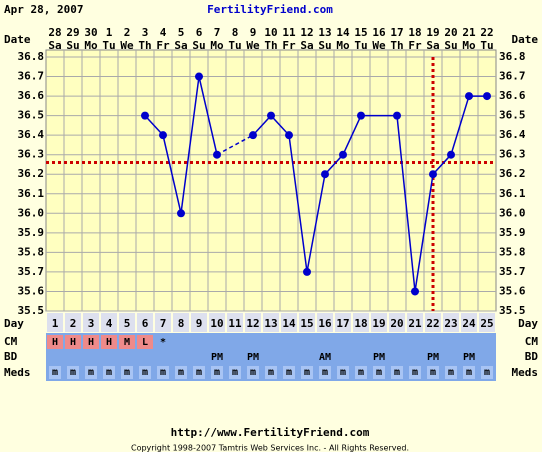 The width and height of the screenshot is (542, 452). Describe the element at coordinates (235, 323) in the screenshot. I see `day-label: 11` at that location.